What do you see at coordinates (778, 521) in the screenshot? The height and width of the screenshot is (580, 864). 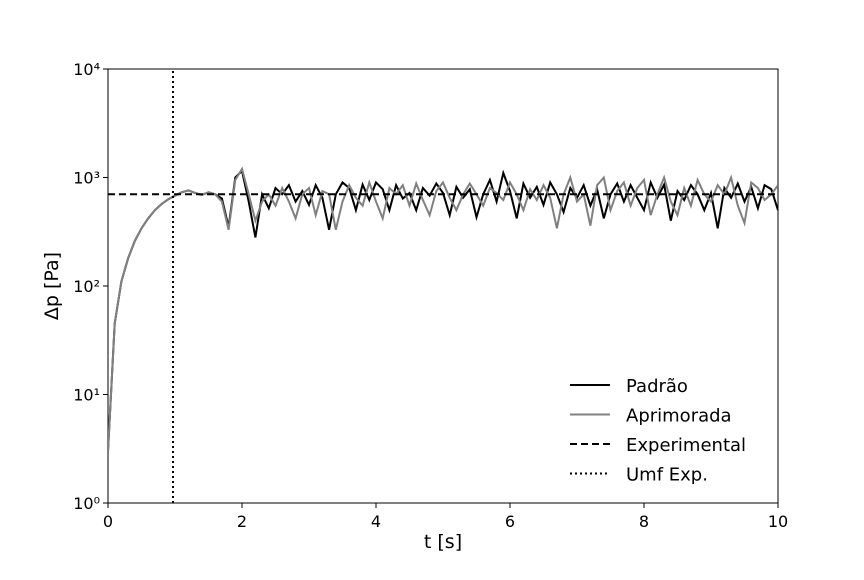 I see `x-tick-label: 10` at bounding box center [778, 521].